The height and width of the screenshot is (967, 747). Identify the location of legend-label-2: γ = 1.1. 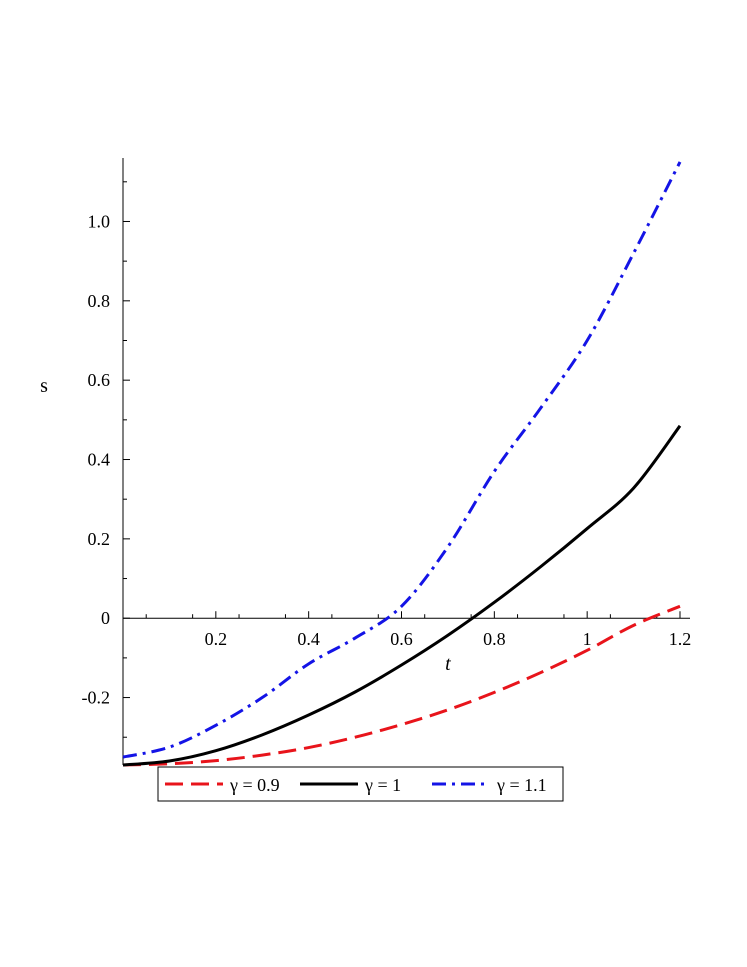
(521, 785).